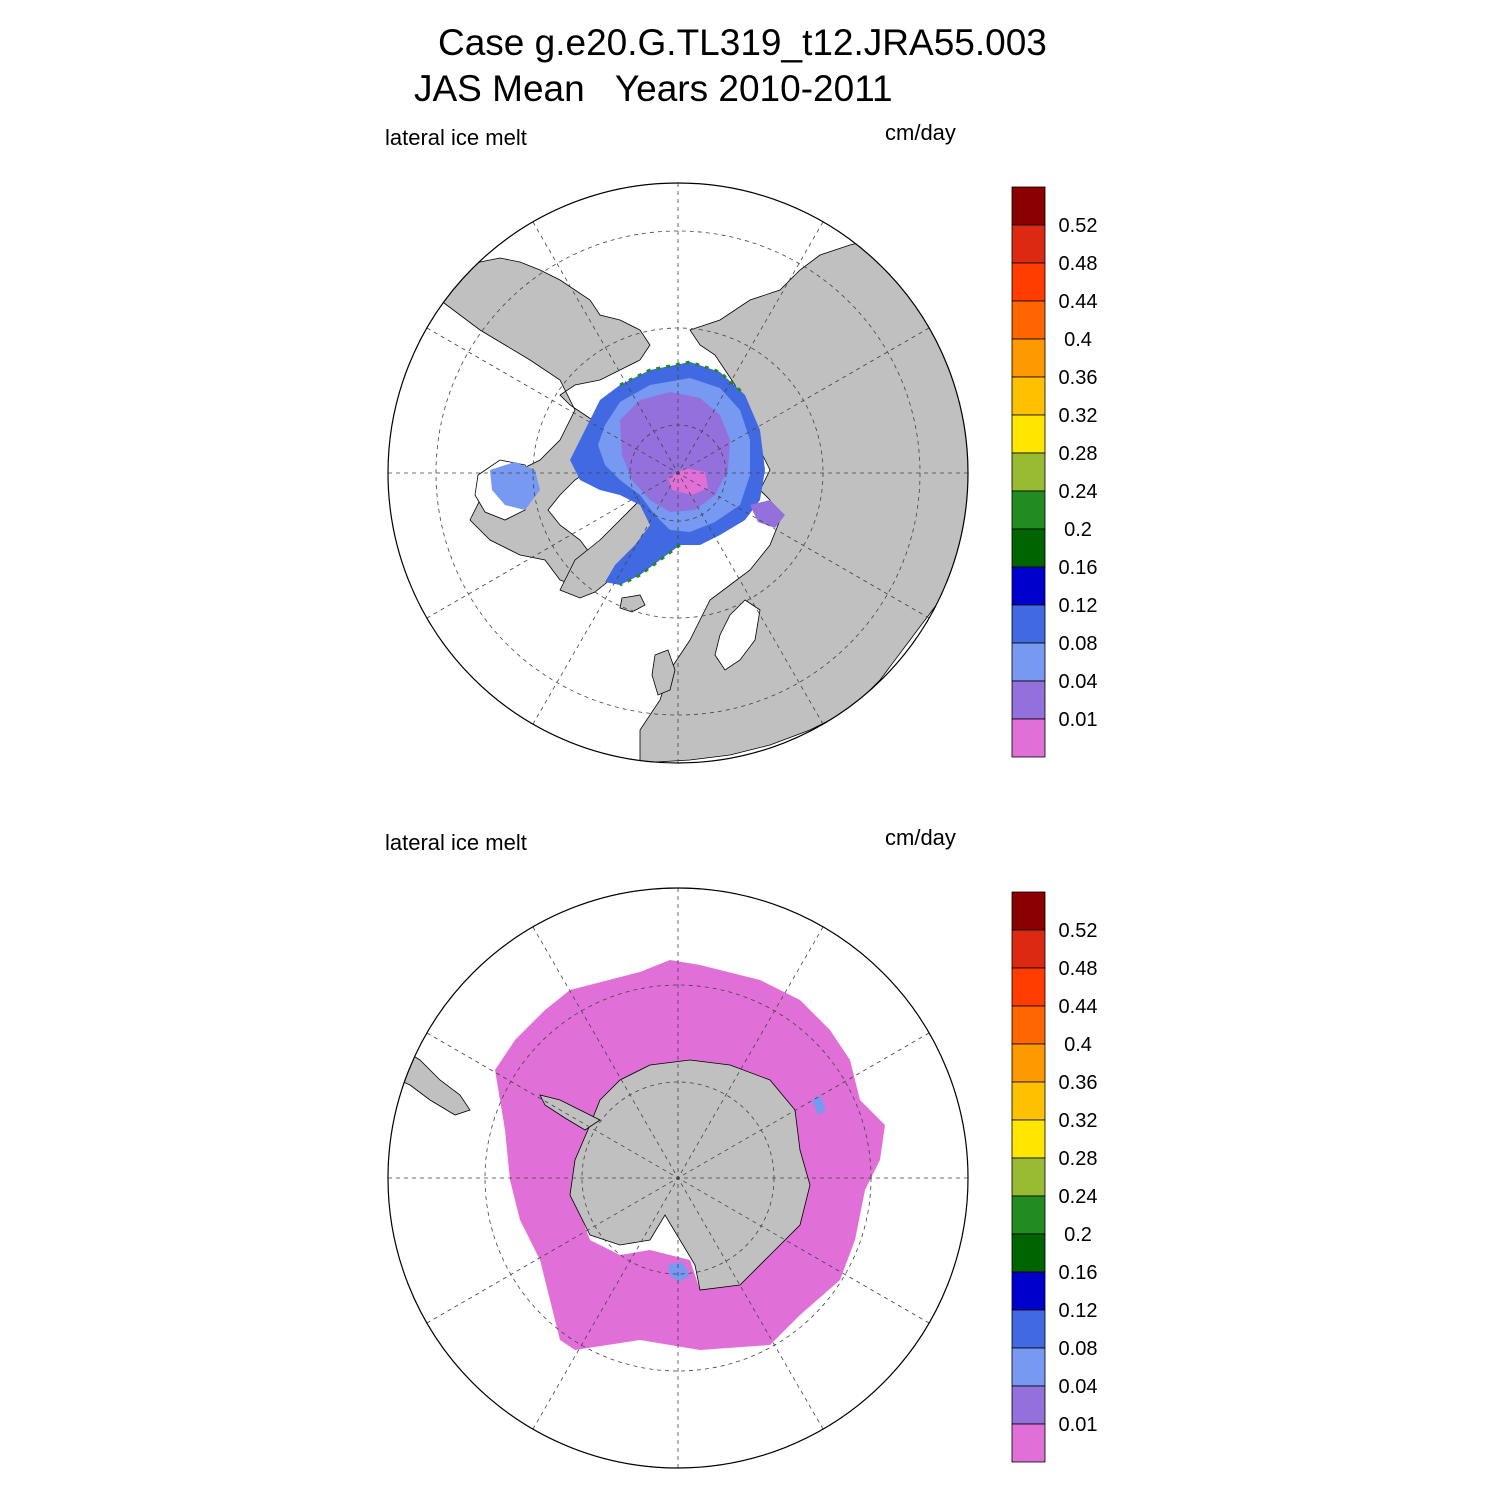 Image resolution: width=1500 pixels, height=1500 pixels. Describe the element at coordinates (1078, 530) in the screenshot. I see `north-colorbar-tick-label: 0.2` at that location.